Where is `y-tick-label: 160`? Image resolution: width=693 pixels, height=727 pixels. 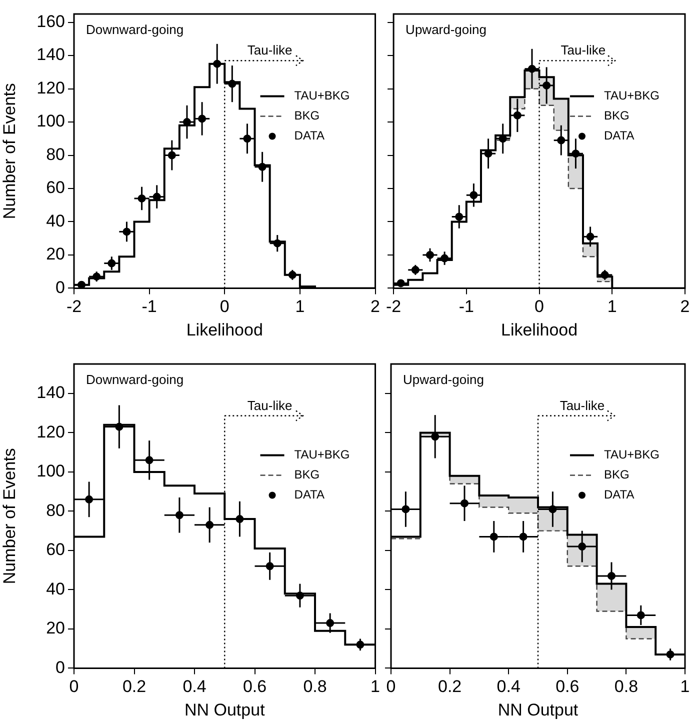
y-tick-label: 160 is located at coordinates (50, 21).